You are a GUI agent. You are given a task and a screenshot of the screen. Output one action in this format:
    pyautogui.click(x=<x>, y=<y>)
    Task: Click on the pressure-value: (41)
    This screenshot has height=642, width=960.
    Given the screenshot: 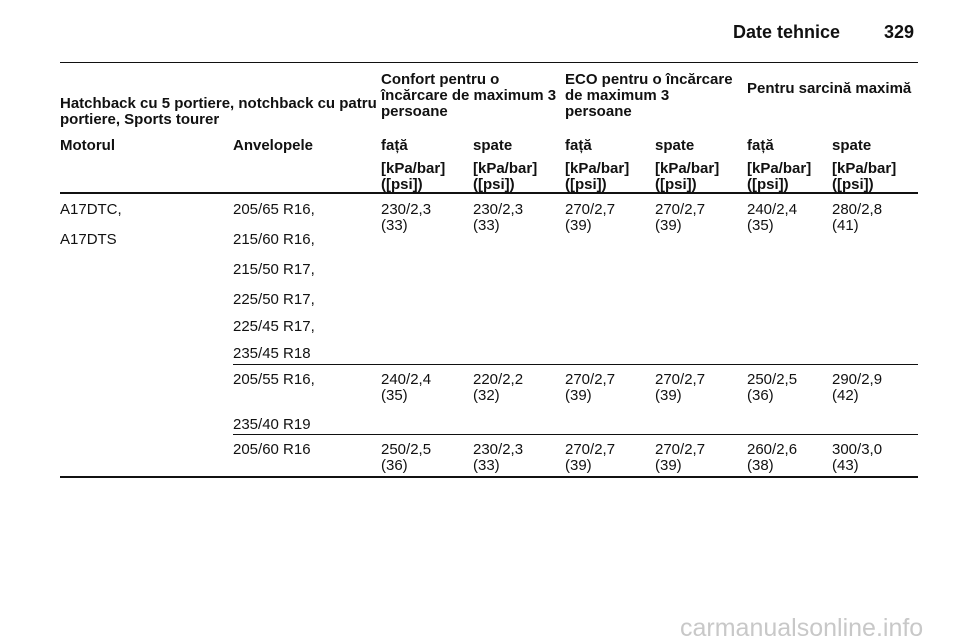 What is the action you would take?
    pyautogui.click(x=845, y=225)
    